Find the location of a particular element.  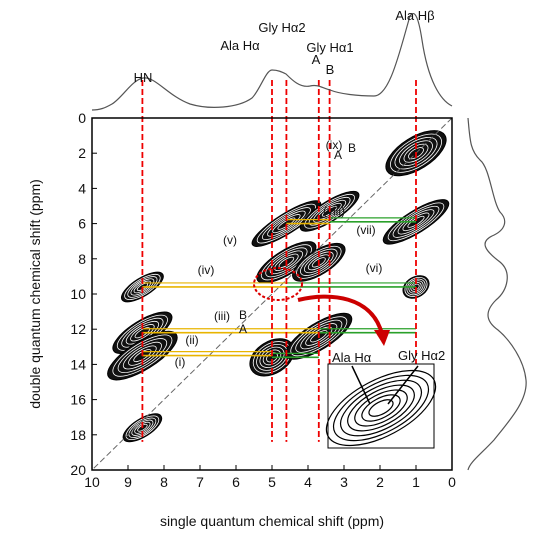

pair-label: (ii) is located at coordinates (191, 340).